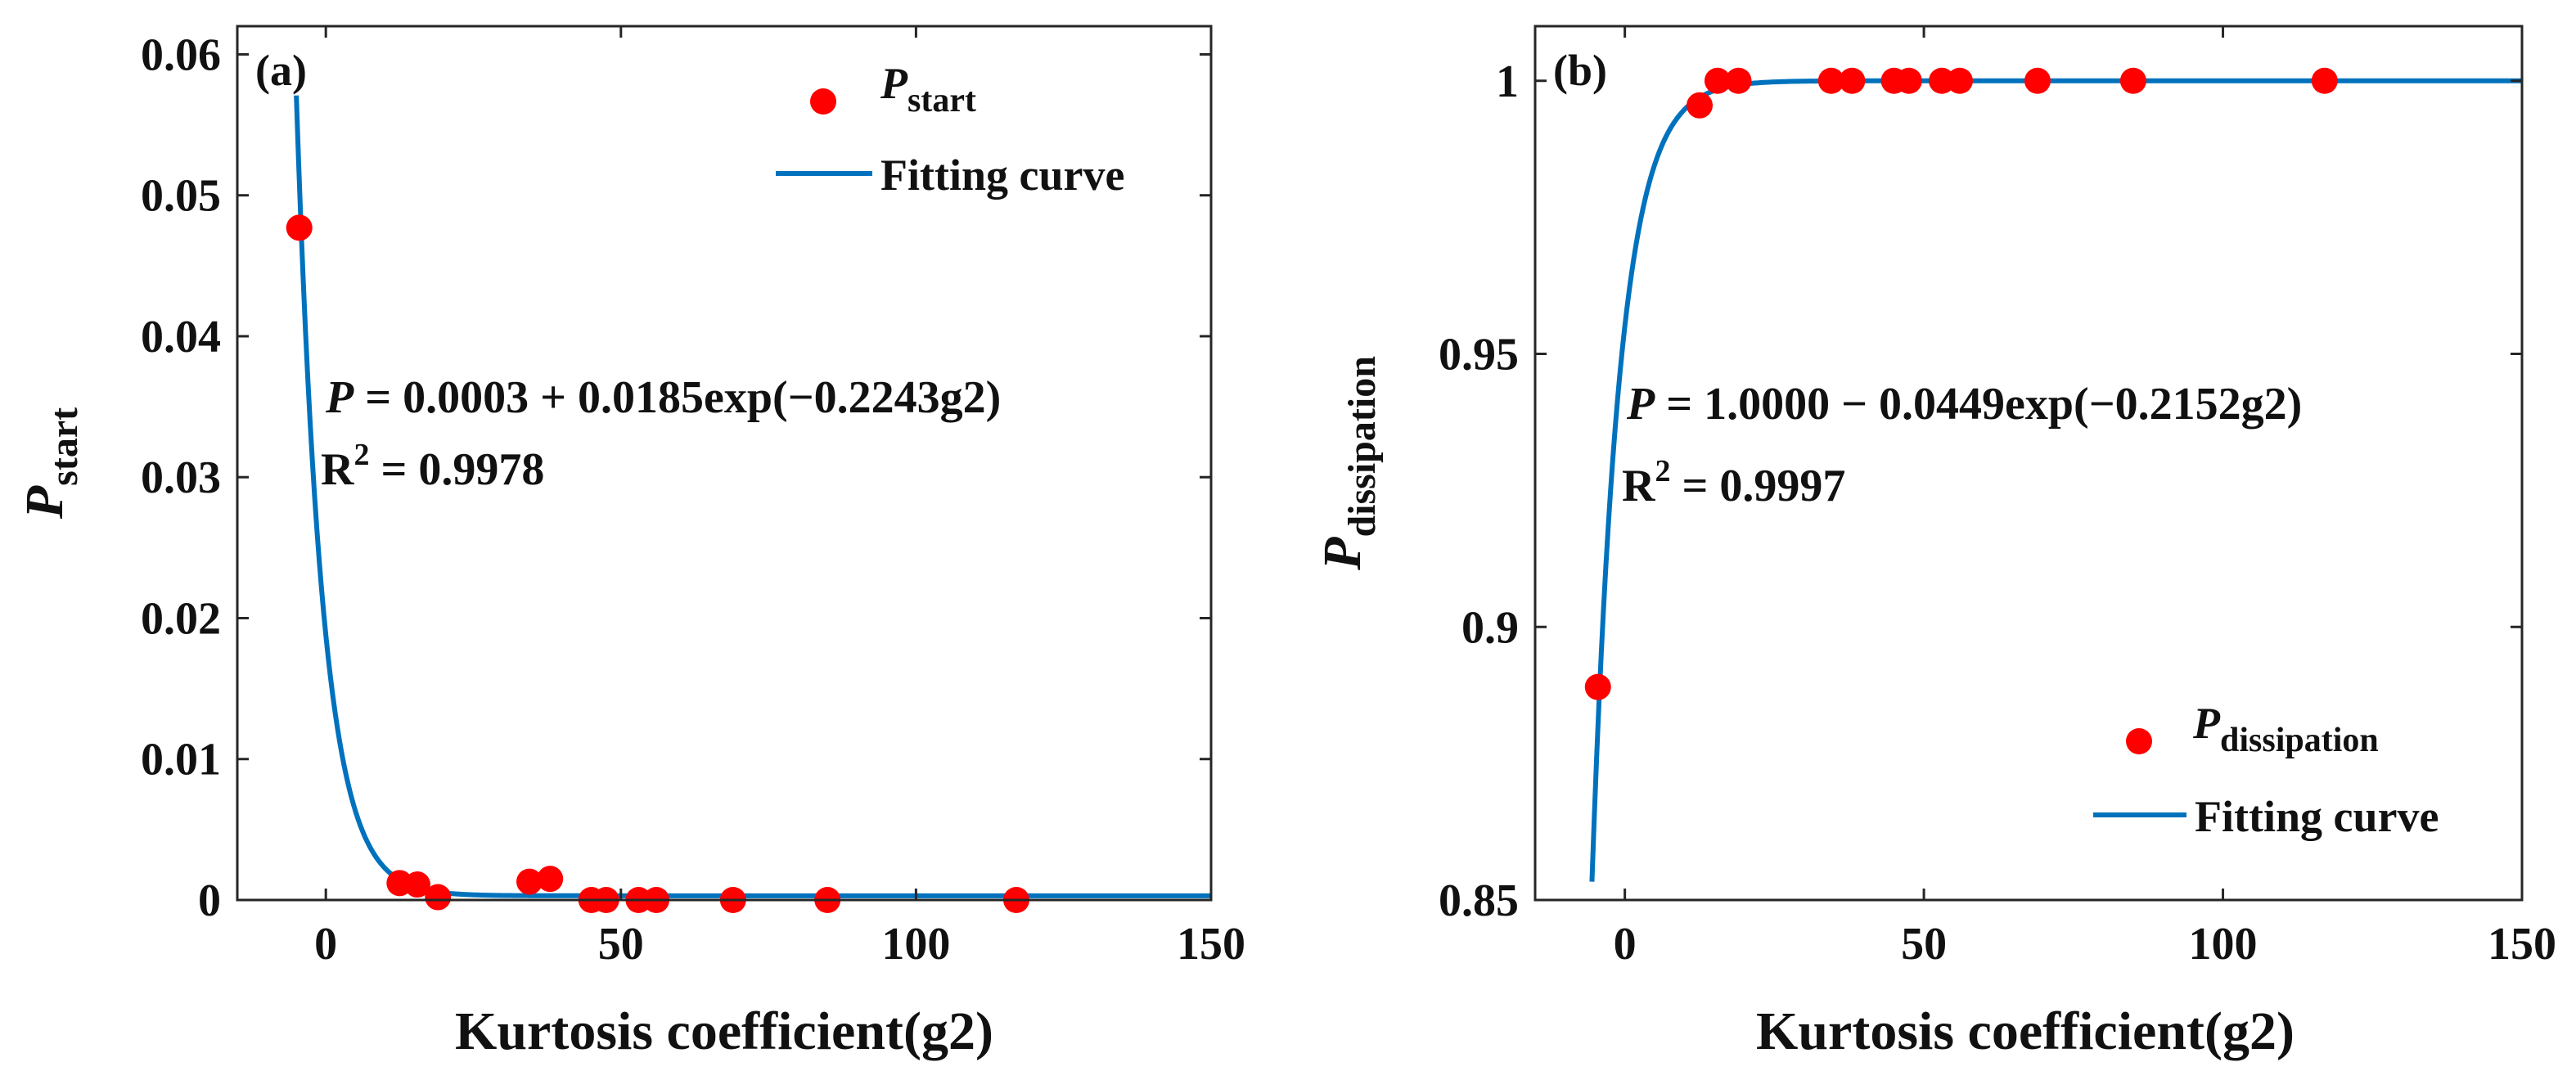 Image resolution: width=2576 pixels, height=1080 pixels. What do you see at coordinates (1662, 471) in the screenshot?
I see `panel-b-r2-exp: 2` at bounding box center [1662, 471].